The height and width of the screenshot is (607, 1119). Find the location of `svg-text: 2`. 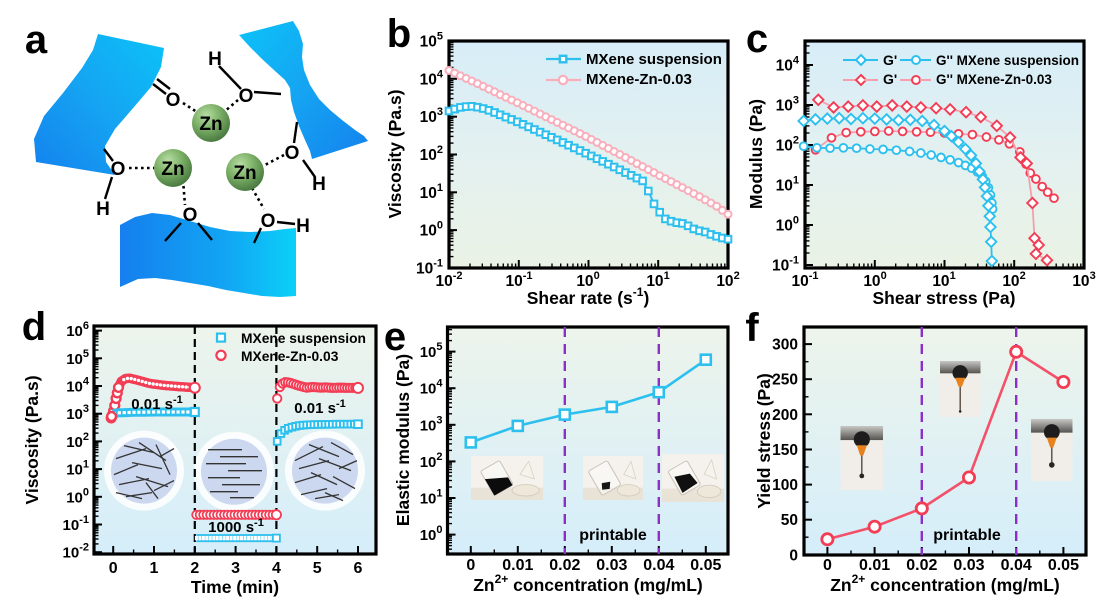

svg-text: 2 is located at coordinates (194, 568).